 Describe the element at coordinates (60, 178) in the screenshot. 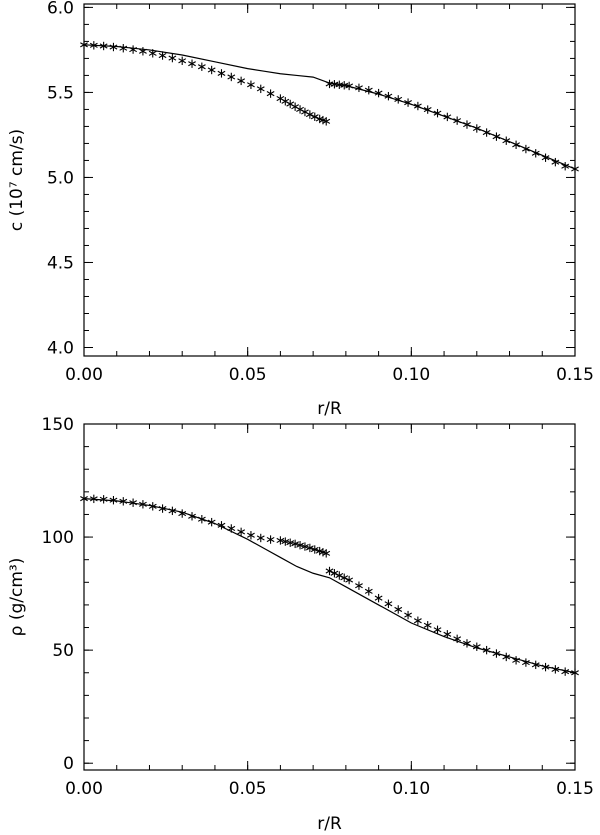

I see `sound-speed-y-tick-label: 5.0` at that location.